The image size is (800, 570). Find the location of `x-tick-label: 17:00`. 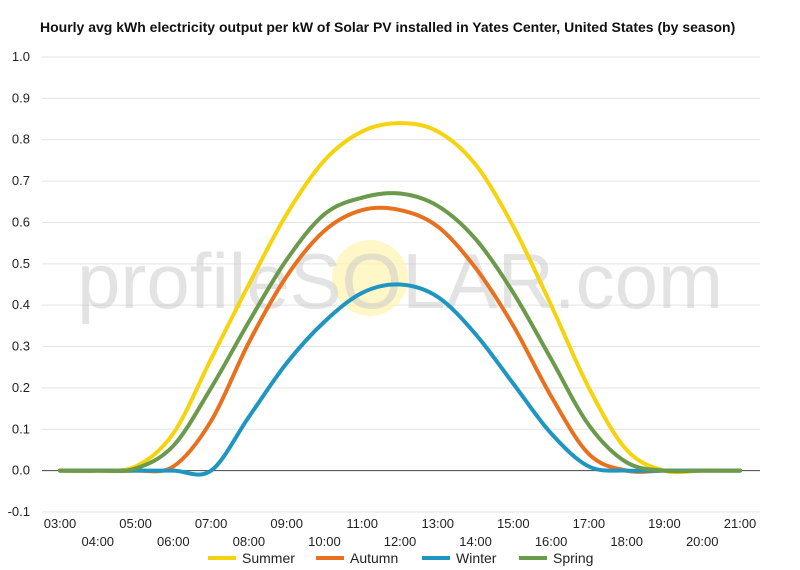

x-tick-label: 17:00 is located at coordinates (589, 523).